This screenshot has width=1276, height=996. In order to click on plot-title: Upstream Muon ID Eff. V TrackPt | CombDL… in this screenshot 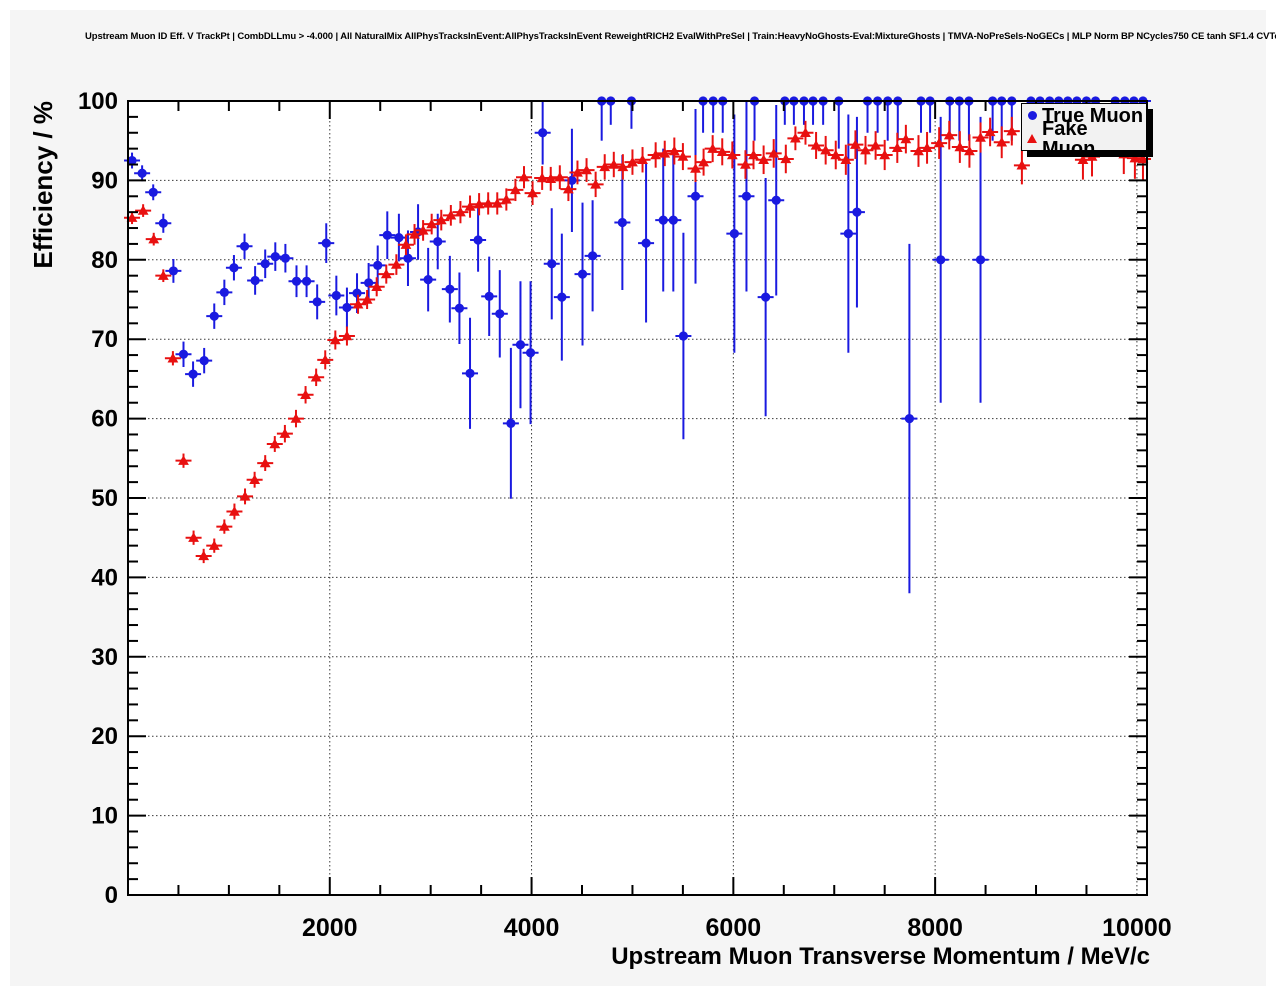, I will do `click(680, 36)`.